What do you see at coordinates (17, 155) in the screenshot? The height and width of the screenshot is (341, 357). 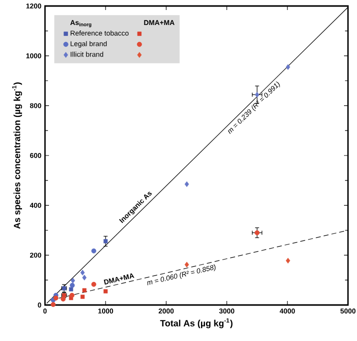 I see `y-axis-title: As species concentration (µg kg$^{-1}$)` at bounding box center [17, 155].